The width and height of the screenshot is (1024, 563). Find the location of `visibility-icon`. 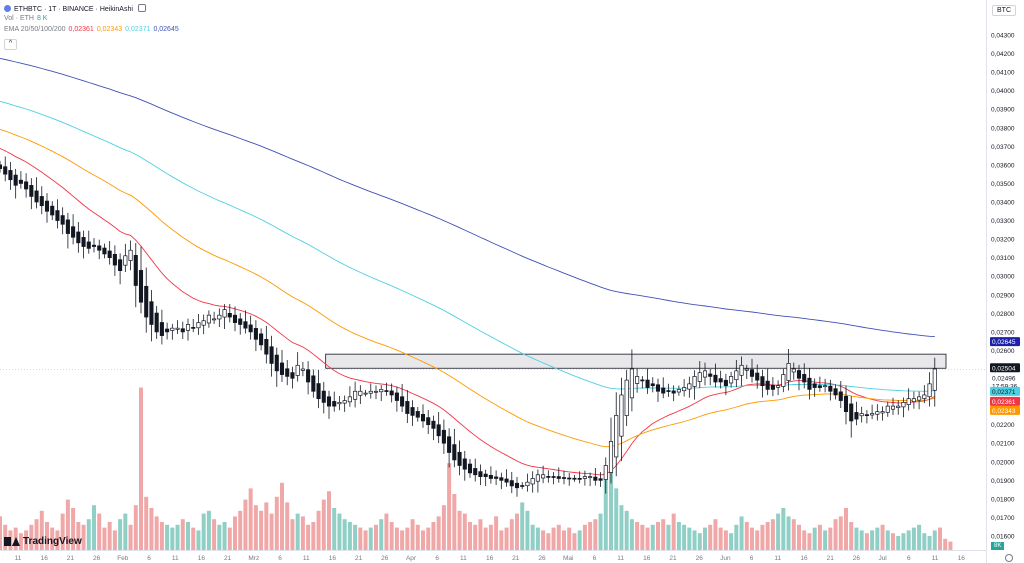

visibility-icon is located at coordinates (141, 8).